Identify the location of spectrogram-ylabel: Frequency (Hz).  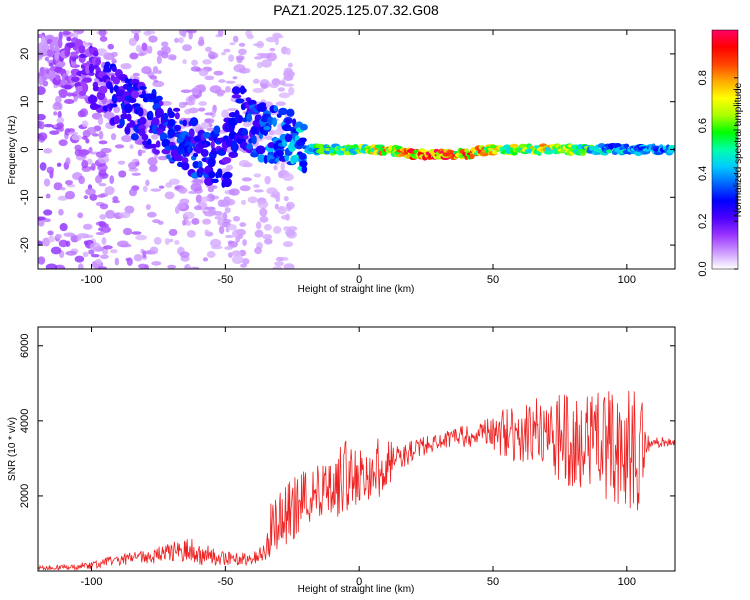
(12, 150).